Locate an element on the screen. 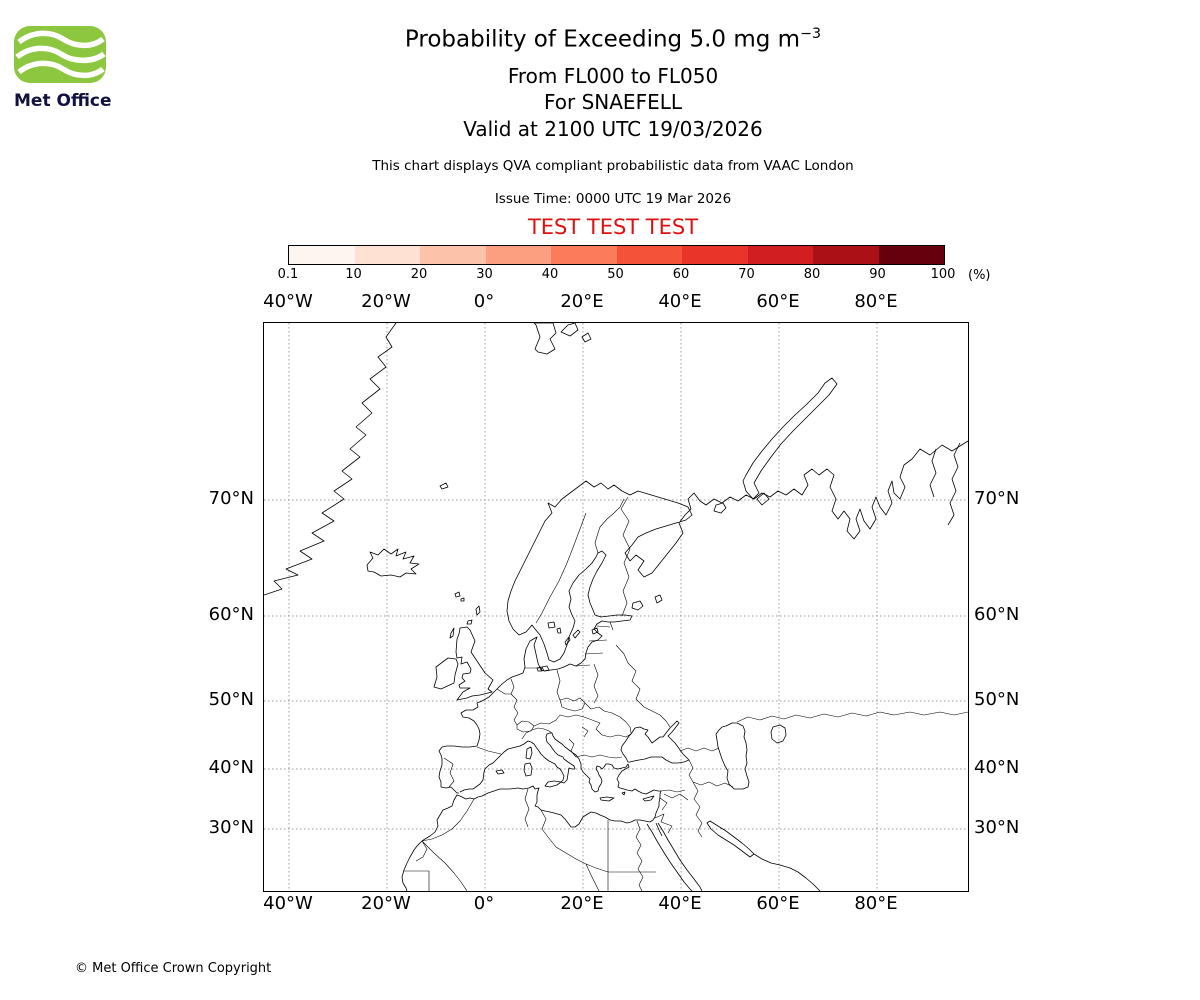  siberia-inlets is located at coordinates (945, 484).